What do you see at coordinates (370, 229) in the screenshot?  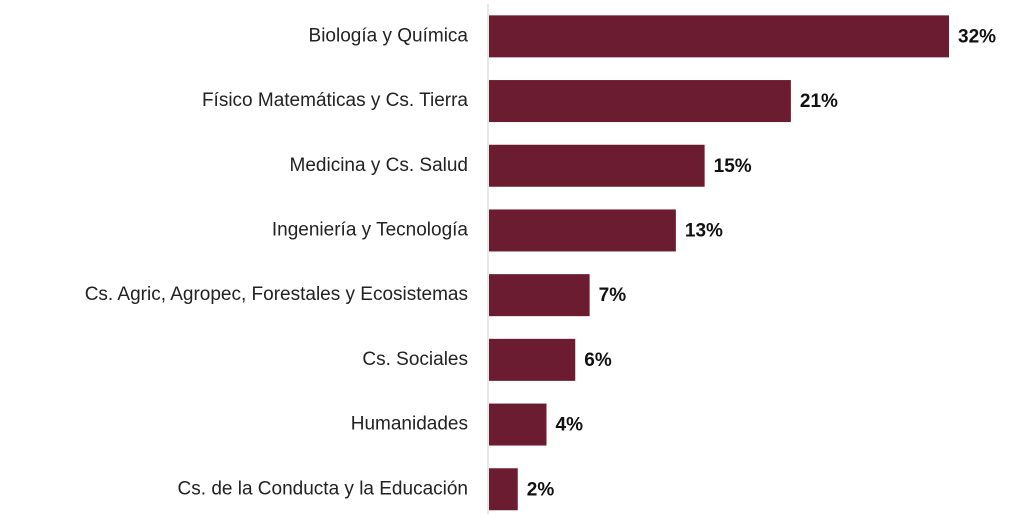 I see `category-label: Ingeniería y Tecnología` at bounding box center [370, 229].